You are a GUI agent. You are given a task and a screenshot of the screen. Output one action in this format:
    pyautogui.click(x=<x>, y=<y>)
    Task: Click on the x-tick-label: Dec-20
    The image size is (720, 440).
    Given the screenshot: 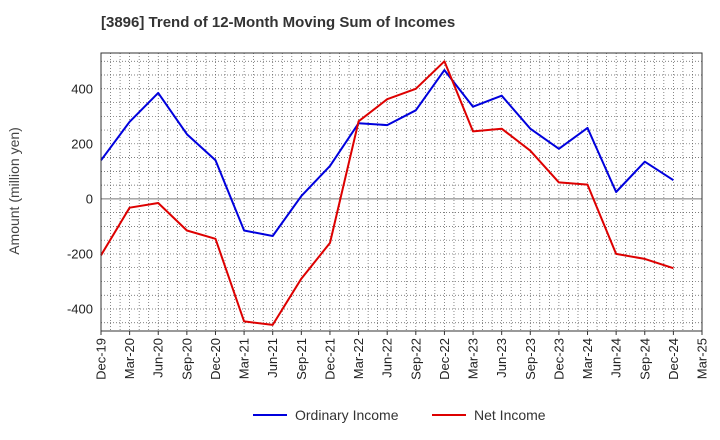 What is the action you would take?
    pyautogui.click(x=215, y=359)
    